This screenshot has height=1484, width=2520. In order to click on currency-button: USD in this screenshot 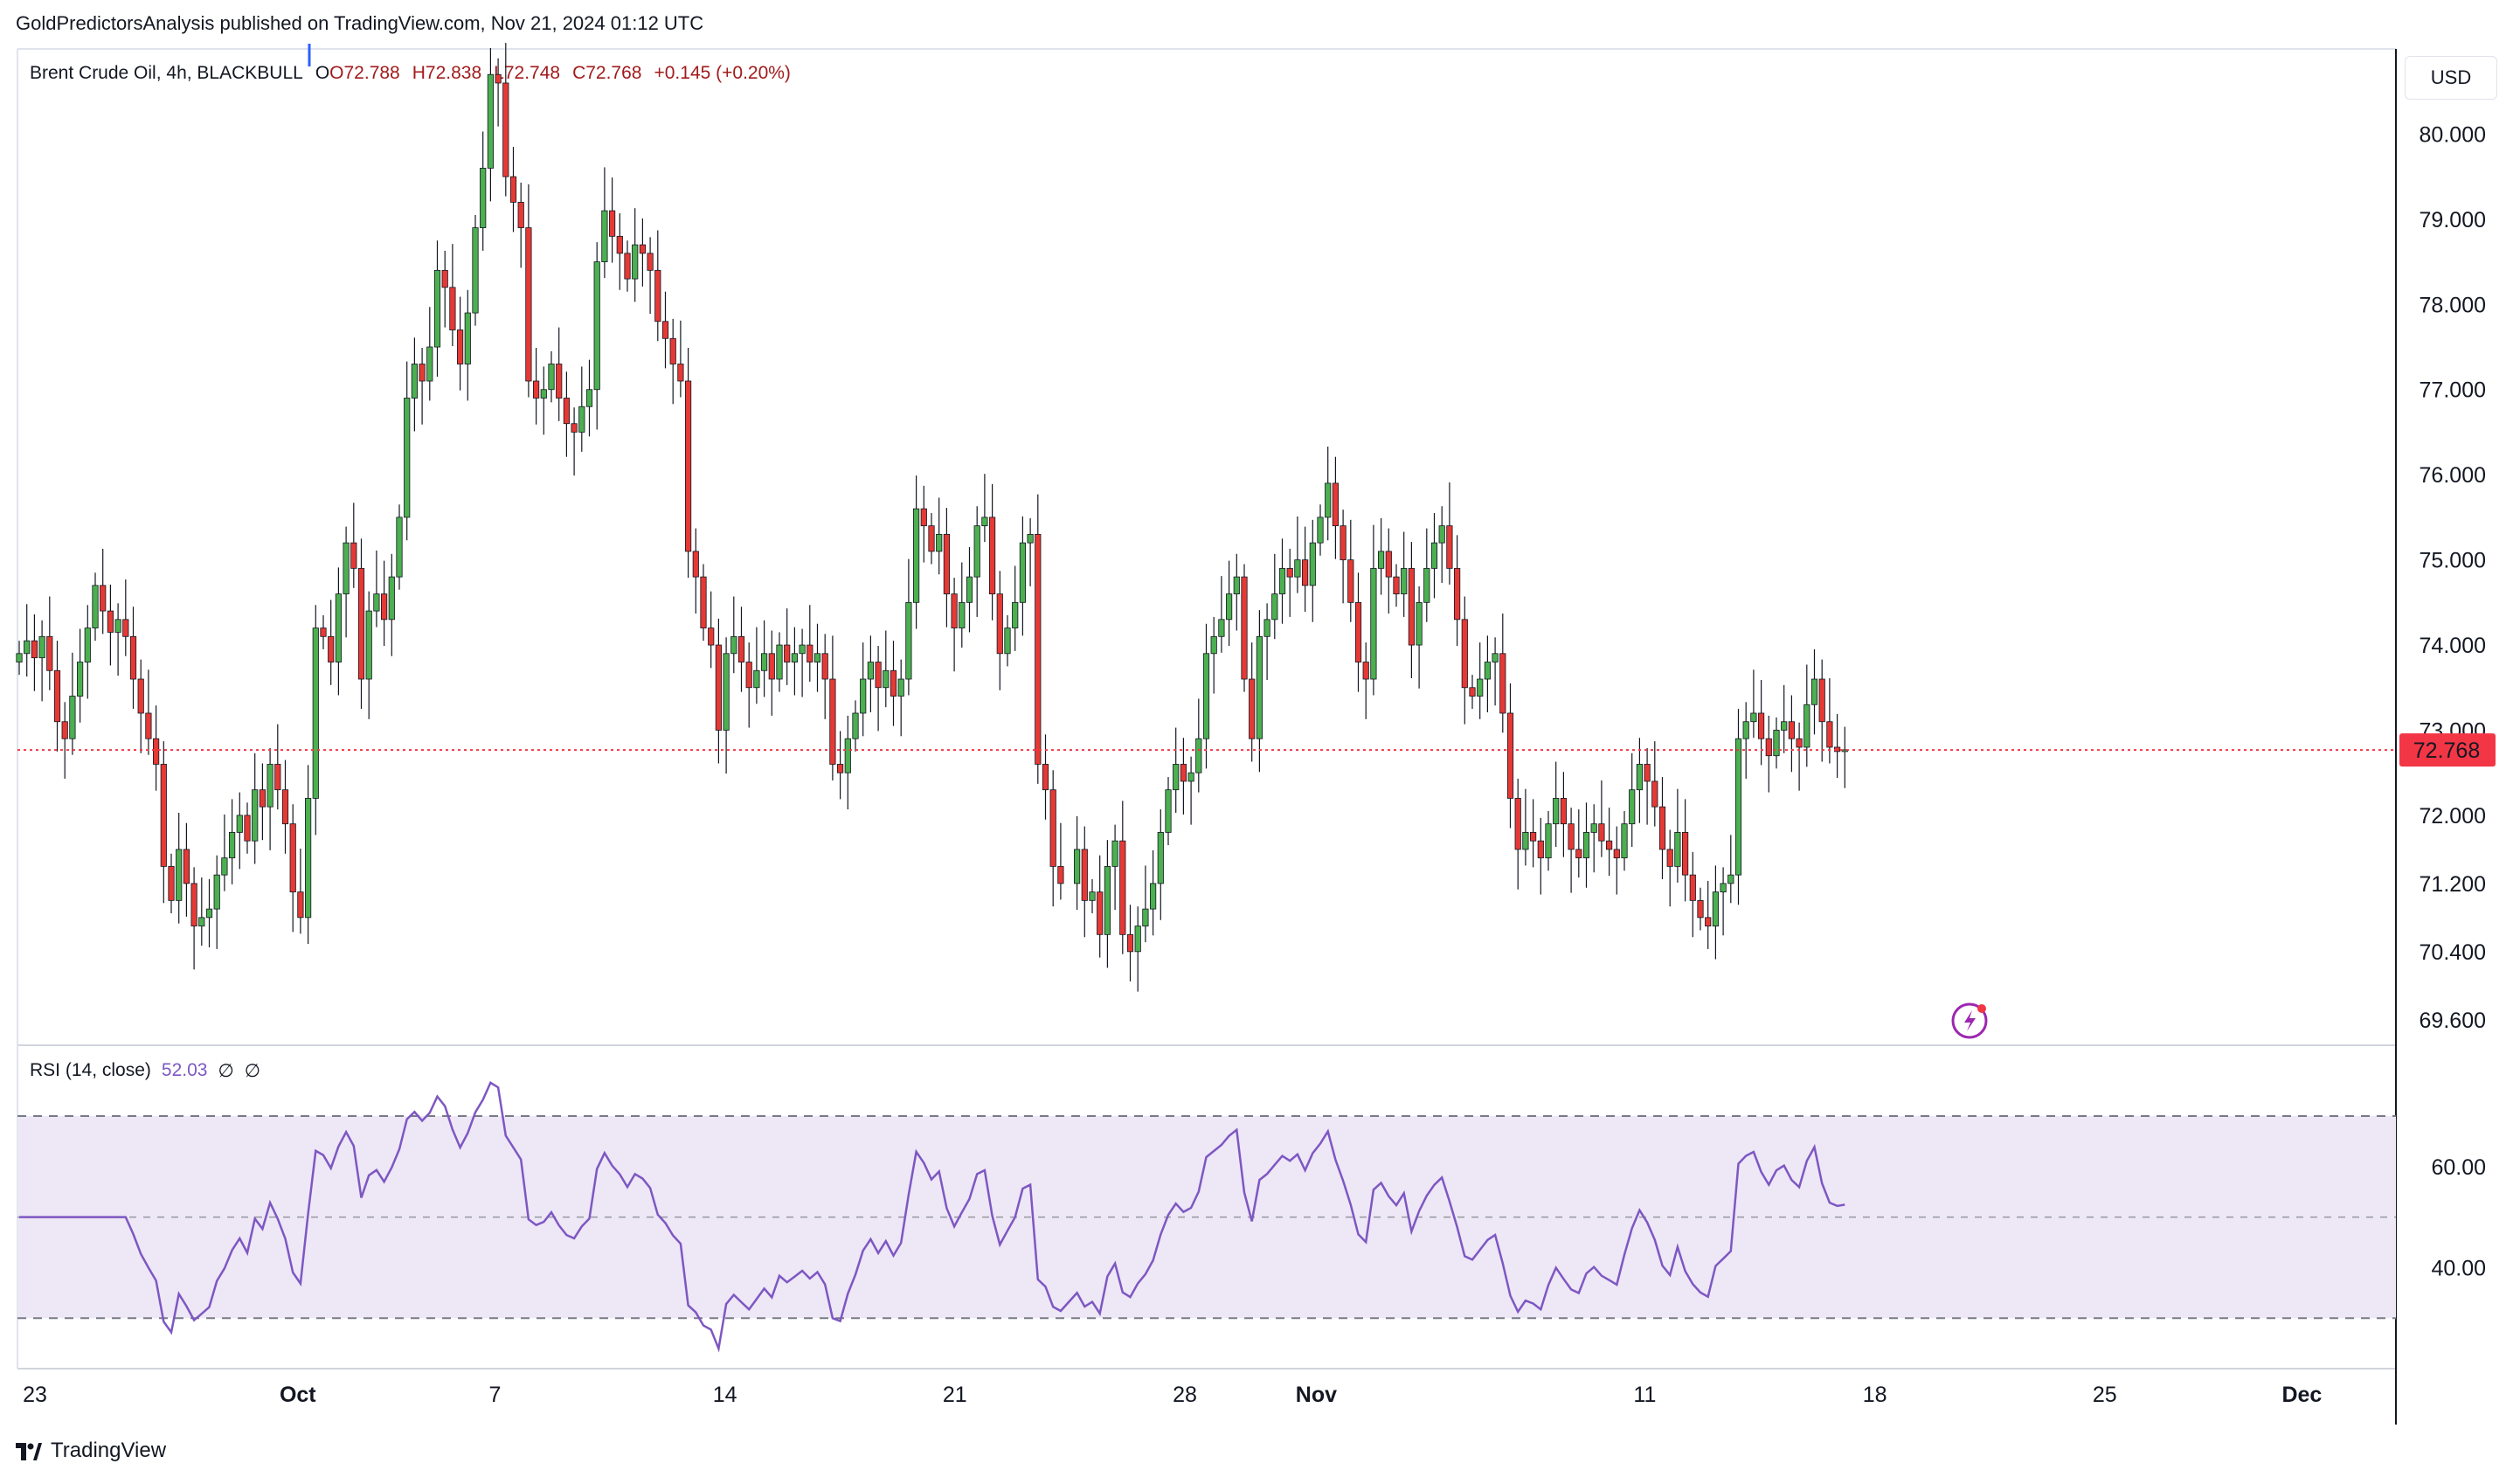, I will do `click(2451, 78)`.